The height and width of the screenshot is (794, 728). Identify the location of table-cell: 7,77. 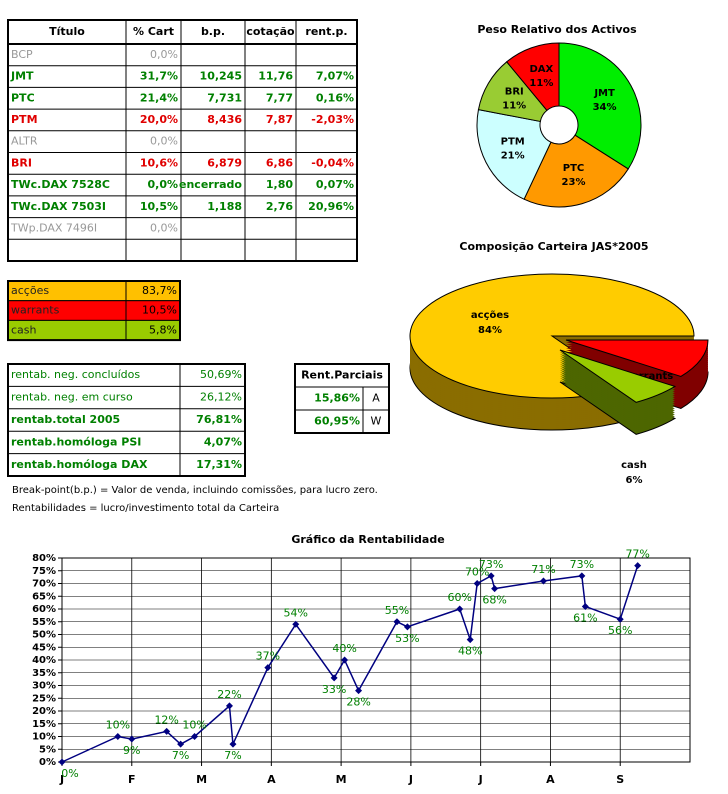
(279, 97).